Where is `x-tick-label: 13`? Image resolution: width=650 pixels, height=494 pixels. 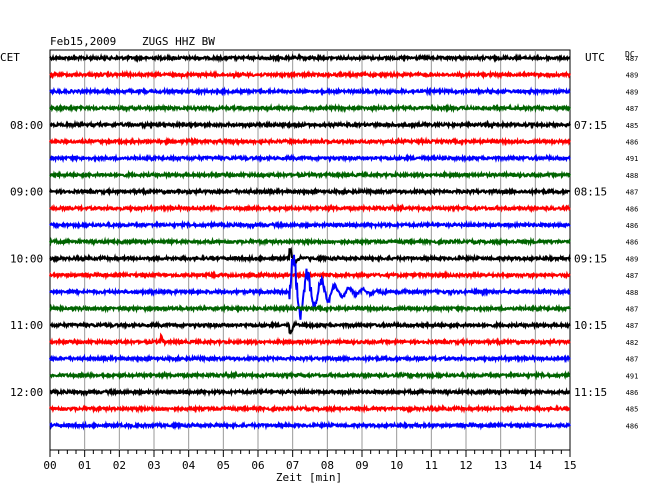
x-tick-label: 13 is located at coordinates (500, 465).